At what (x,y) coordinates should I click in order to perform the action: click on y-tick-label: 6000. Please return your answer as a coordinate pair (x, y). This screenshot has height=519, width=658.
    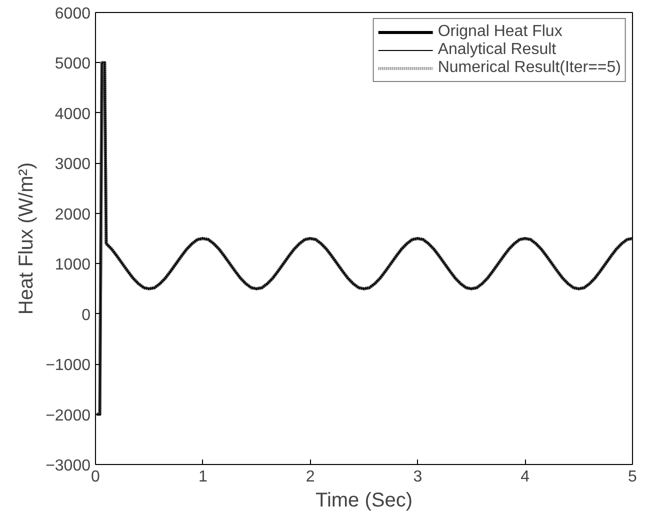
    Looking at the image, I should click on (72, 14).